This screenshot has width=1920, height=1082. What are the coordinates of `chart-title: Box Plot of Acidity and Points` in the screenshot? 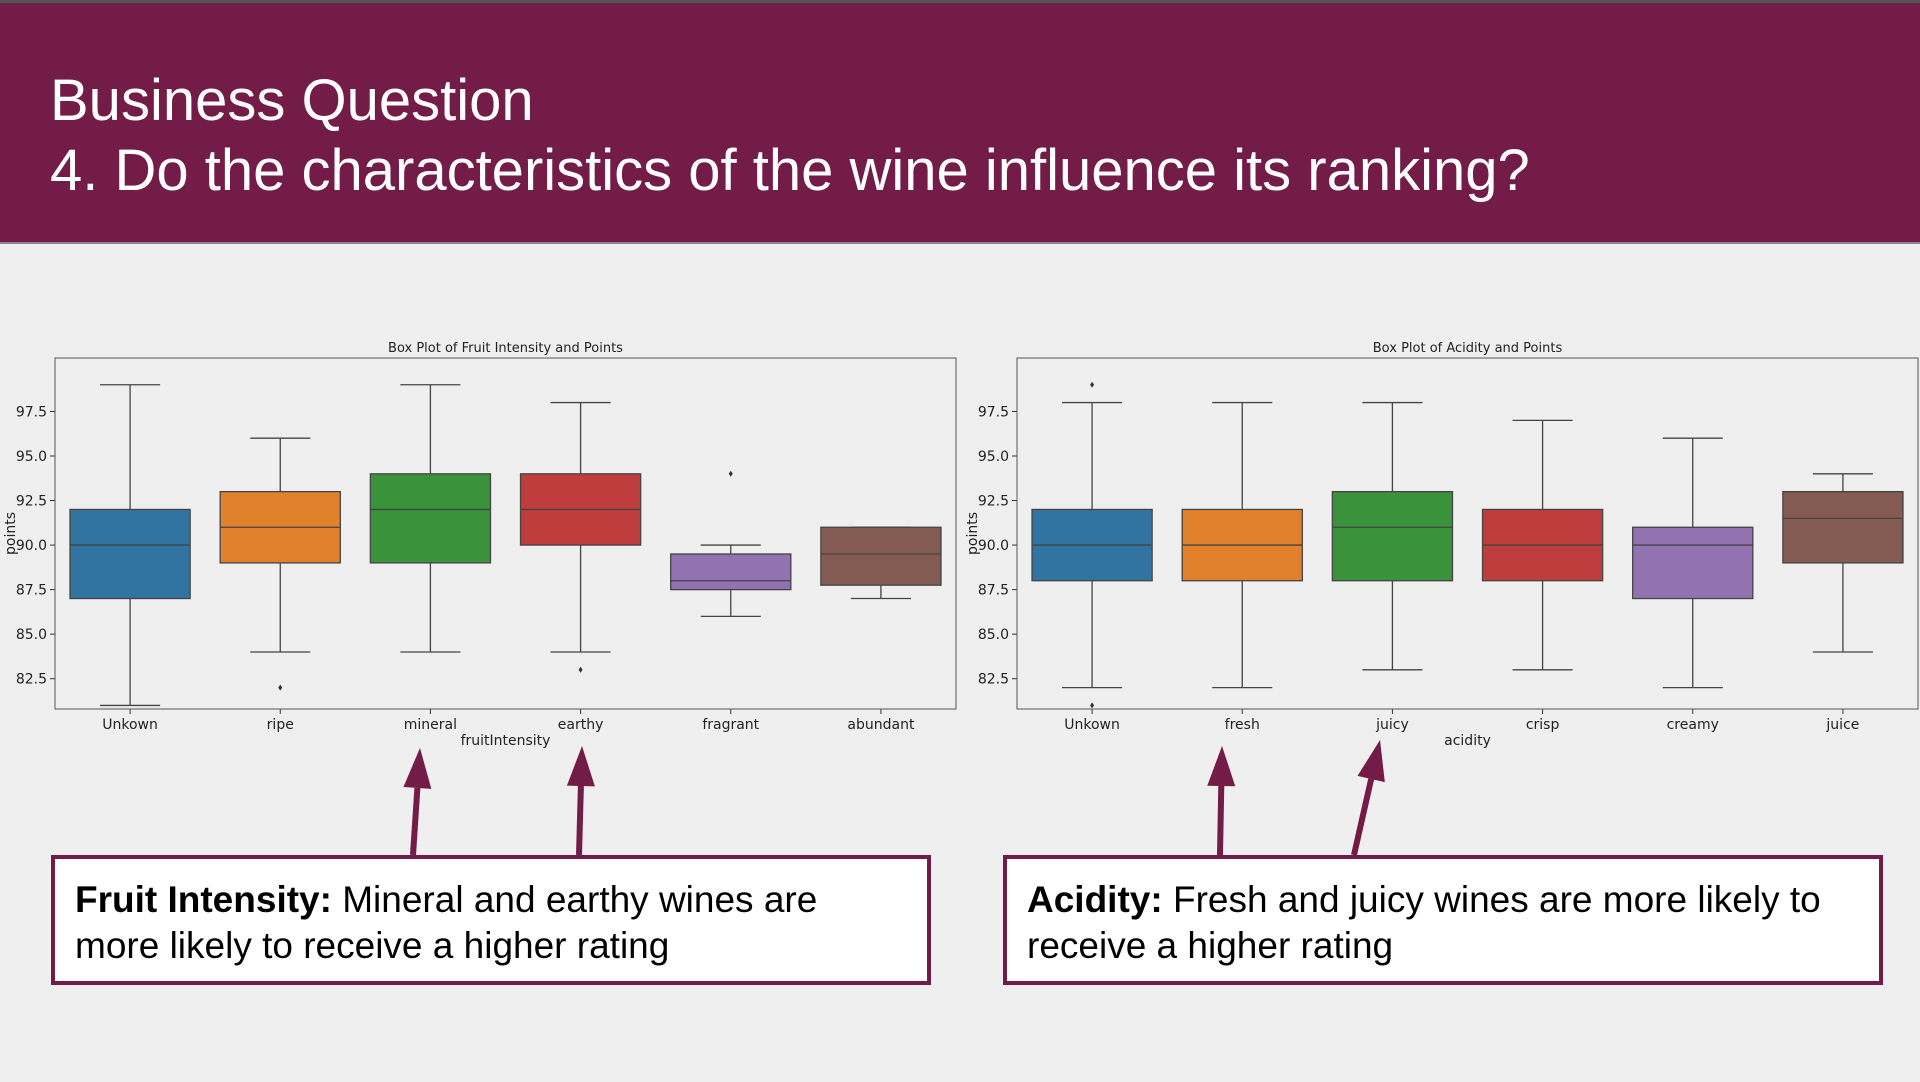 It's located at (1468, 348).